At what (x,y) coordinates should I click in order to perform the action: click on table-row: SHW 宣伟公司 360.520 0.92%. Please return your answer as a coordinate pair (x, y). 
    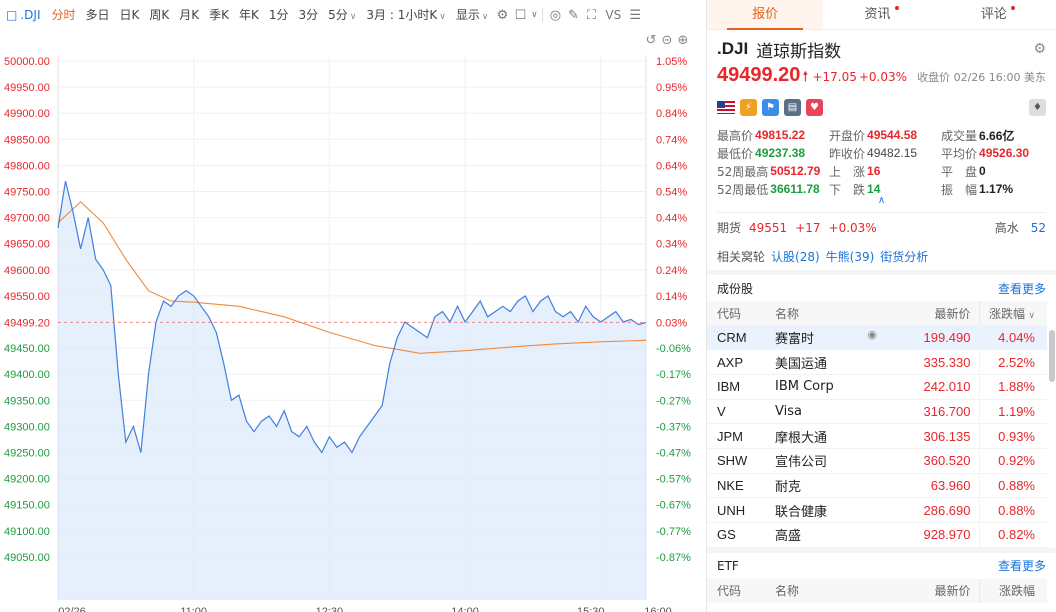
    Looking at the image, I should click on (877, 461).